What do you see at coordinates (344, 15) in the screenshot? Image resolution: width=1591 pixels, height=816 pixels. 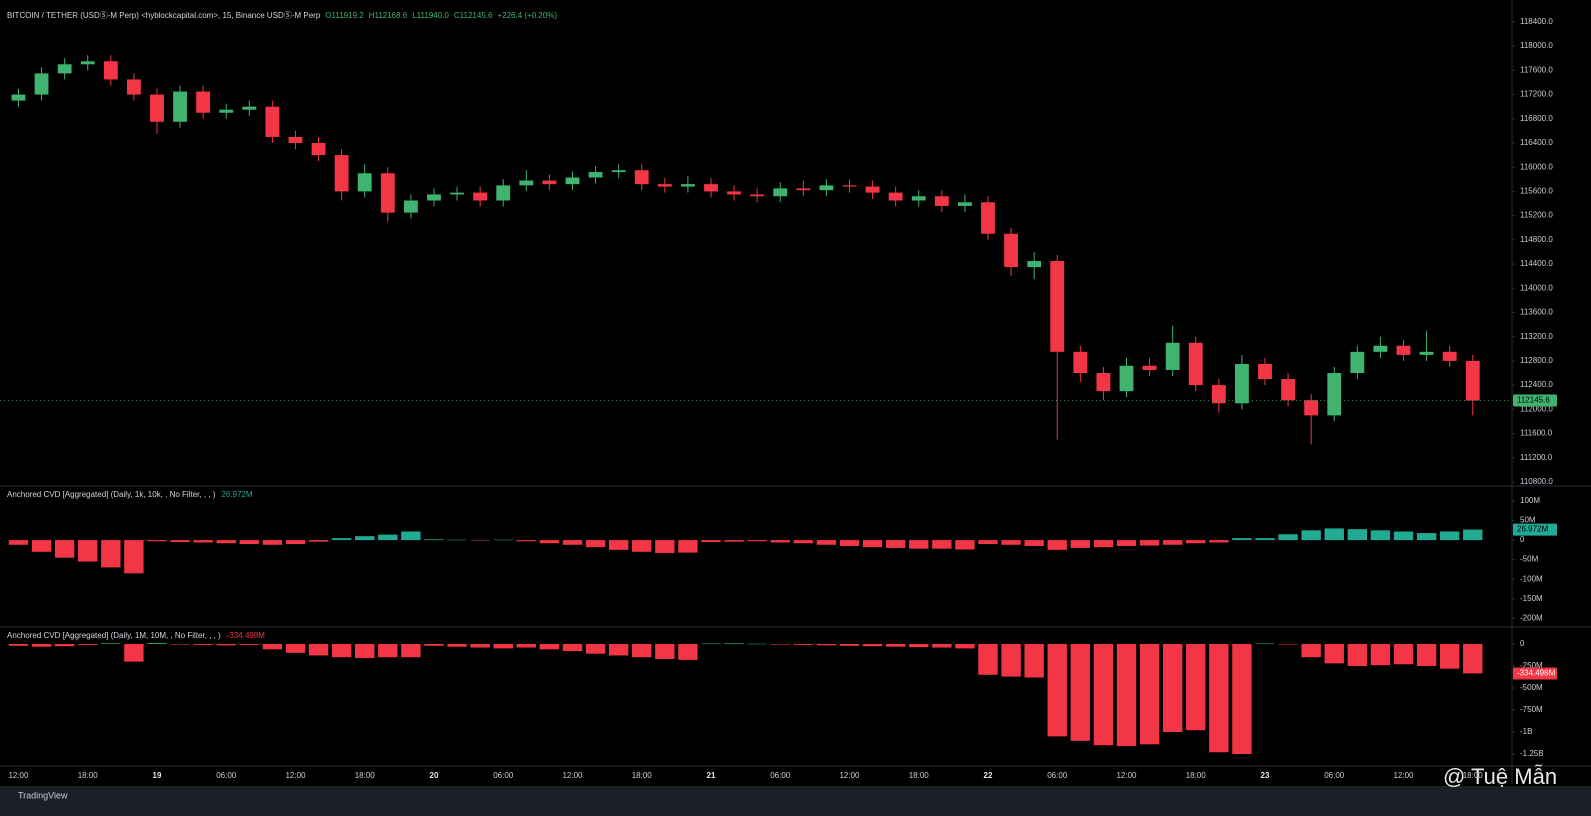 I see `ohlc-value: O111919.2` at bounding box center [344, 15].